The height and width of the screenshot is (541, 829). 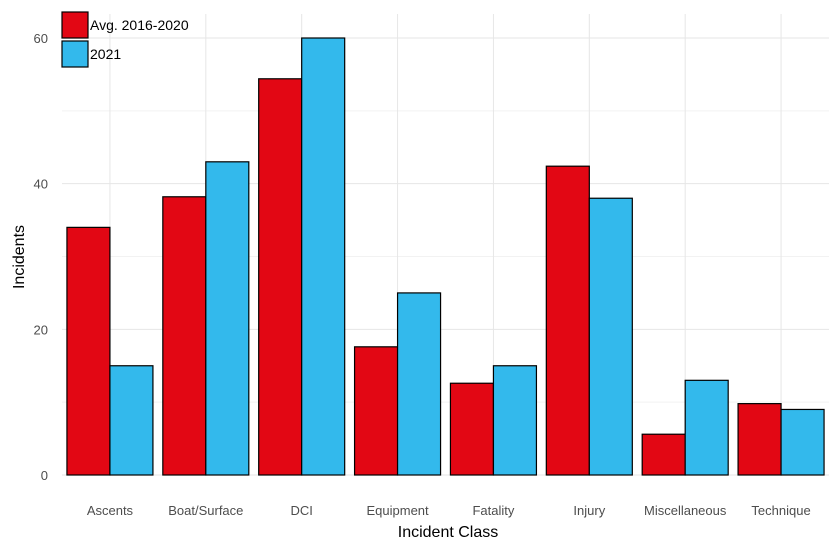 I want to click on bar-avg-technique, so click(x=759, y=439).